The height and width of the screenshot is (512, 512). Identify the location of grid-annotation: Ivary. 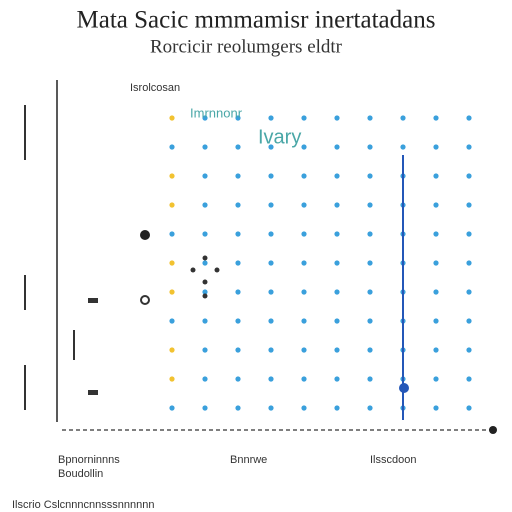
(279, 137).